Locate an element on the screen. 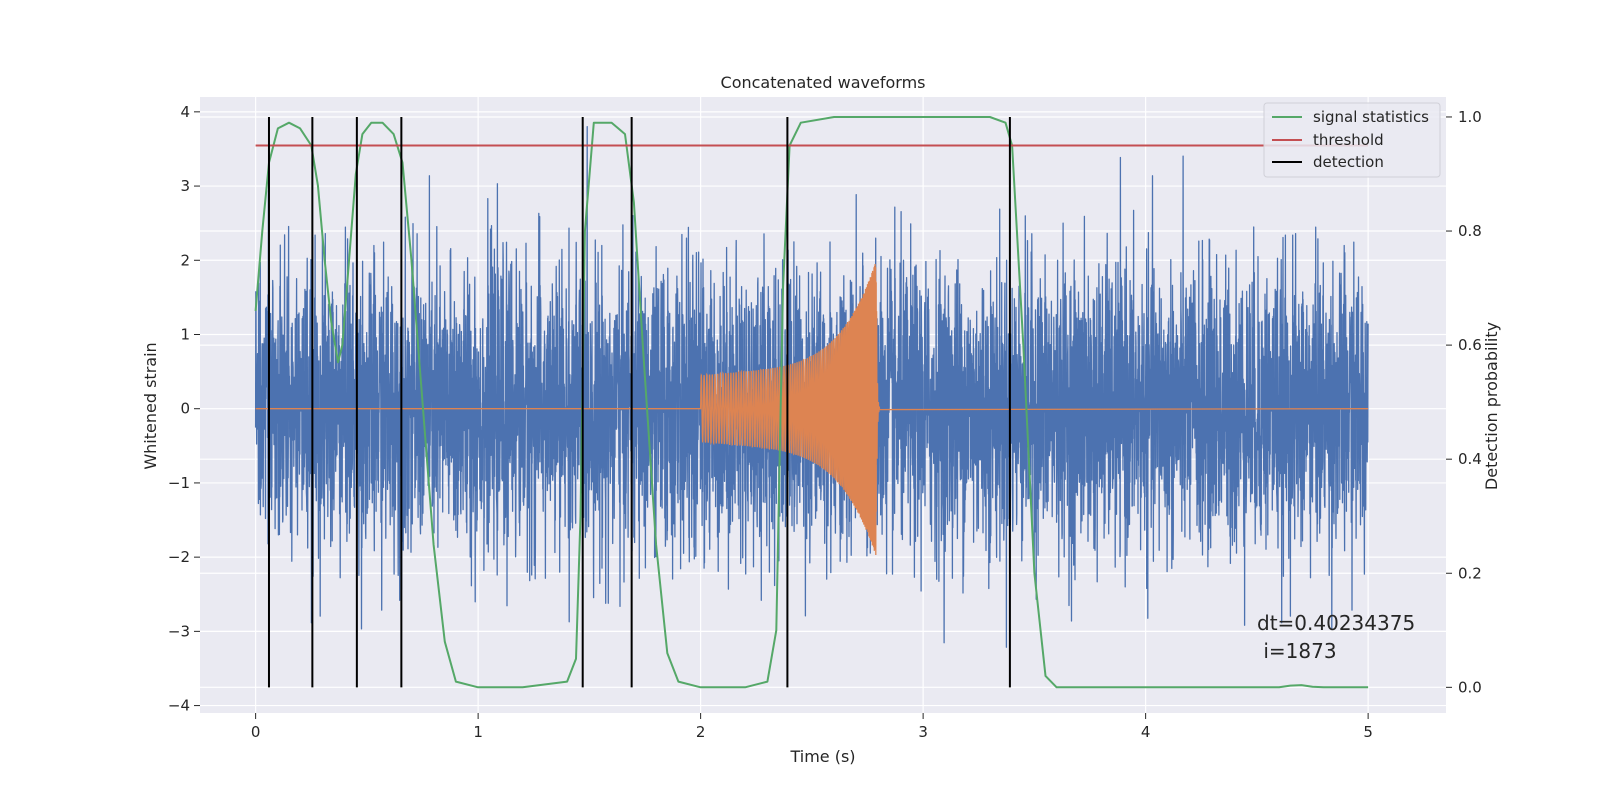 The image size is (1600, 800). x-tick-label: 5 is located at coordinates (1368, 732).